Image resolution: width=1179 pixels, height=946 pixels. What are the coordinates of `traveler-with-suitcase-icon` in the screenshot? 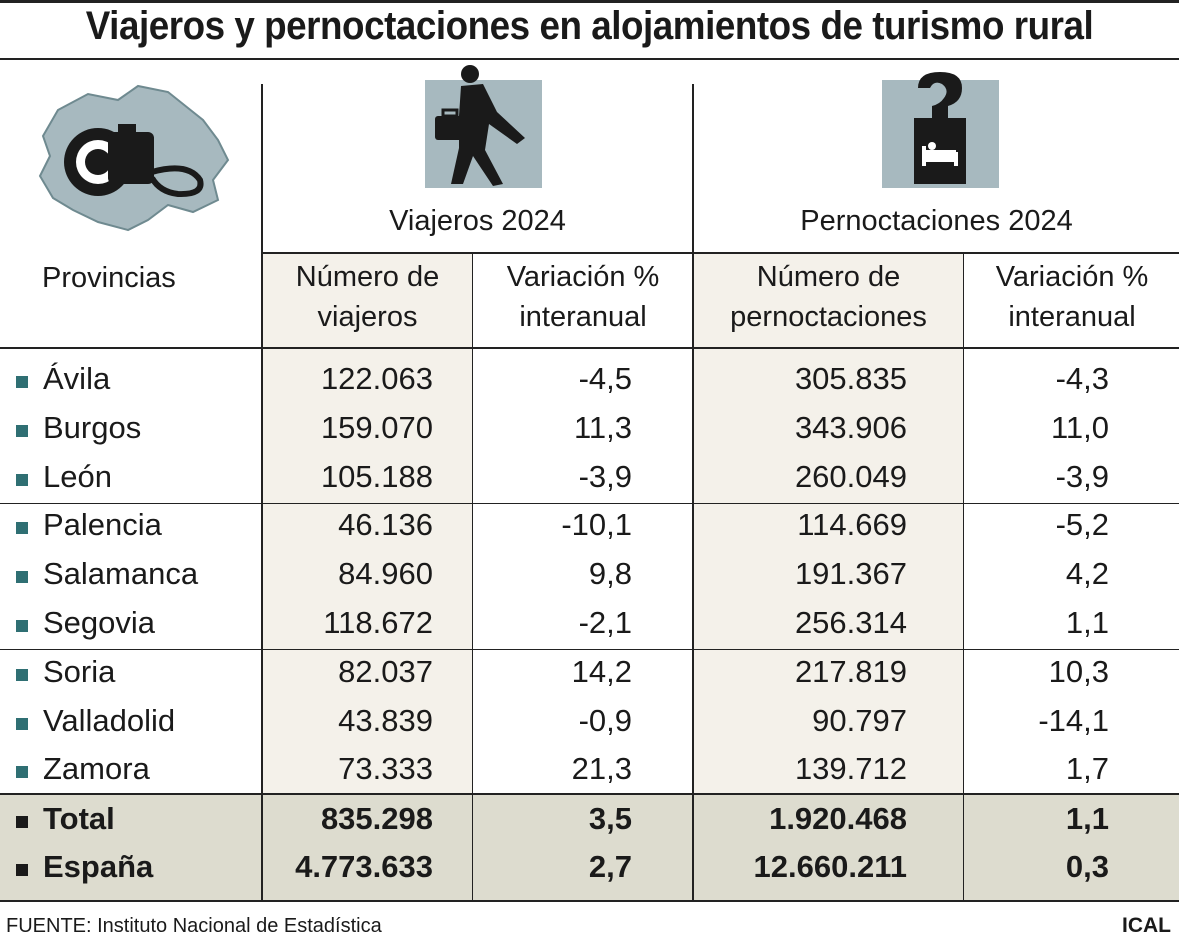 It's located at (480, 125).